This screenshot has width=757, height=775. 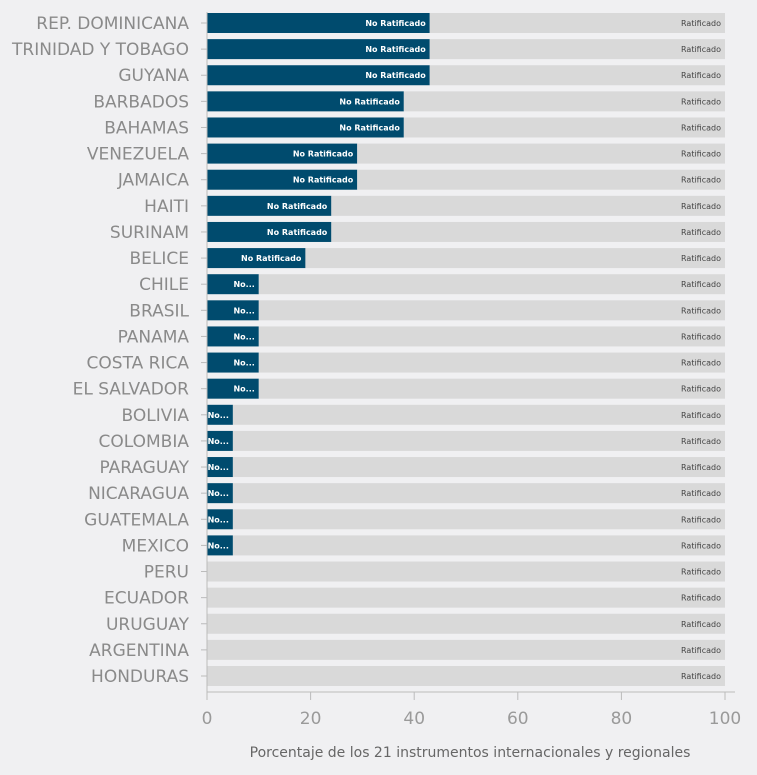 I want to click on category-label: CHILE, so click(x=164, y=285).